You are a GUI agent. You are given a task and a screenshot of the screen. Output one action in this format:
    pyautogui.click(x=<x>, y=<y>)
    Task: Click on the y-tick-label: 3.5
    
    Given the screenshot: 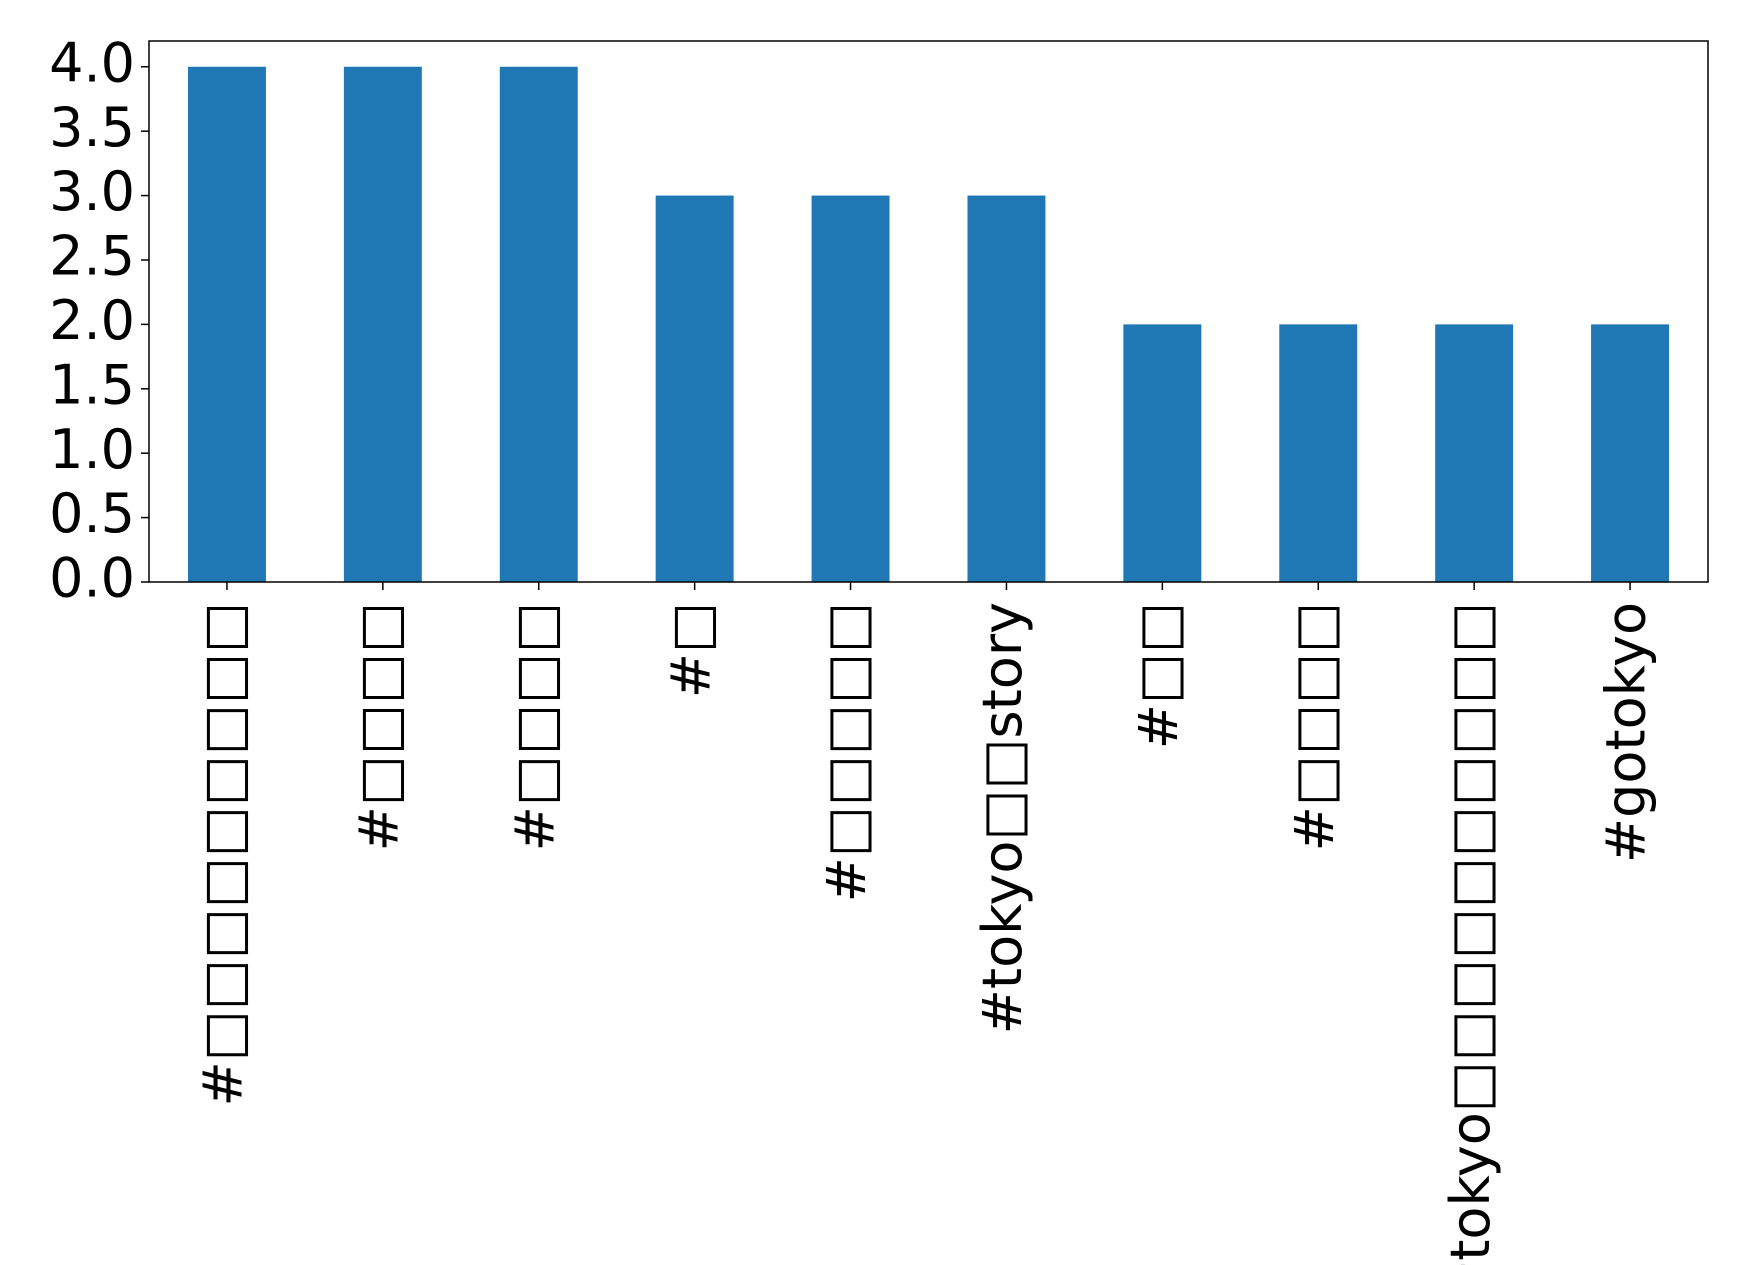 What is the action you would take?
    pyautogui.click(x=92, y=127)
    